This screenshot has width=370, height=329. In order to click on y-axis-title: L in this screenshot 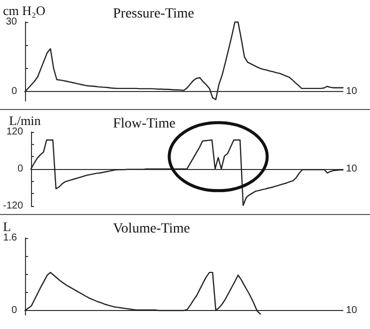, I will do `click(7, 226)`.